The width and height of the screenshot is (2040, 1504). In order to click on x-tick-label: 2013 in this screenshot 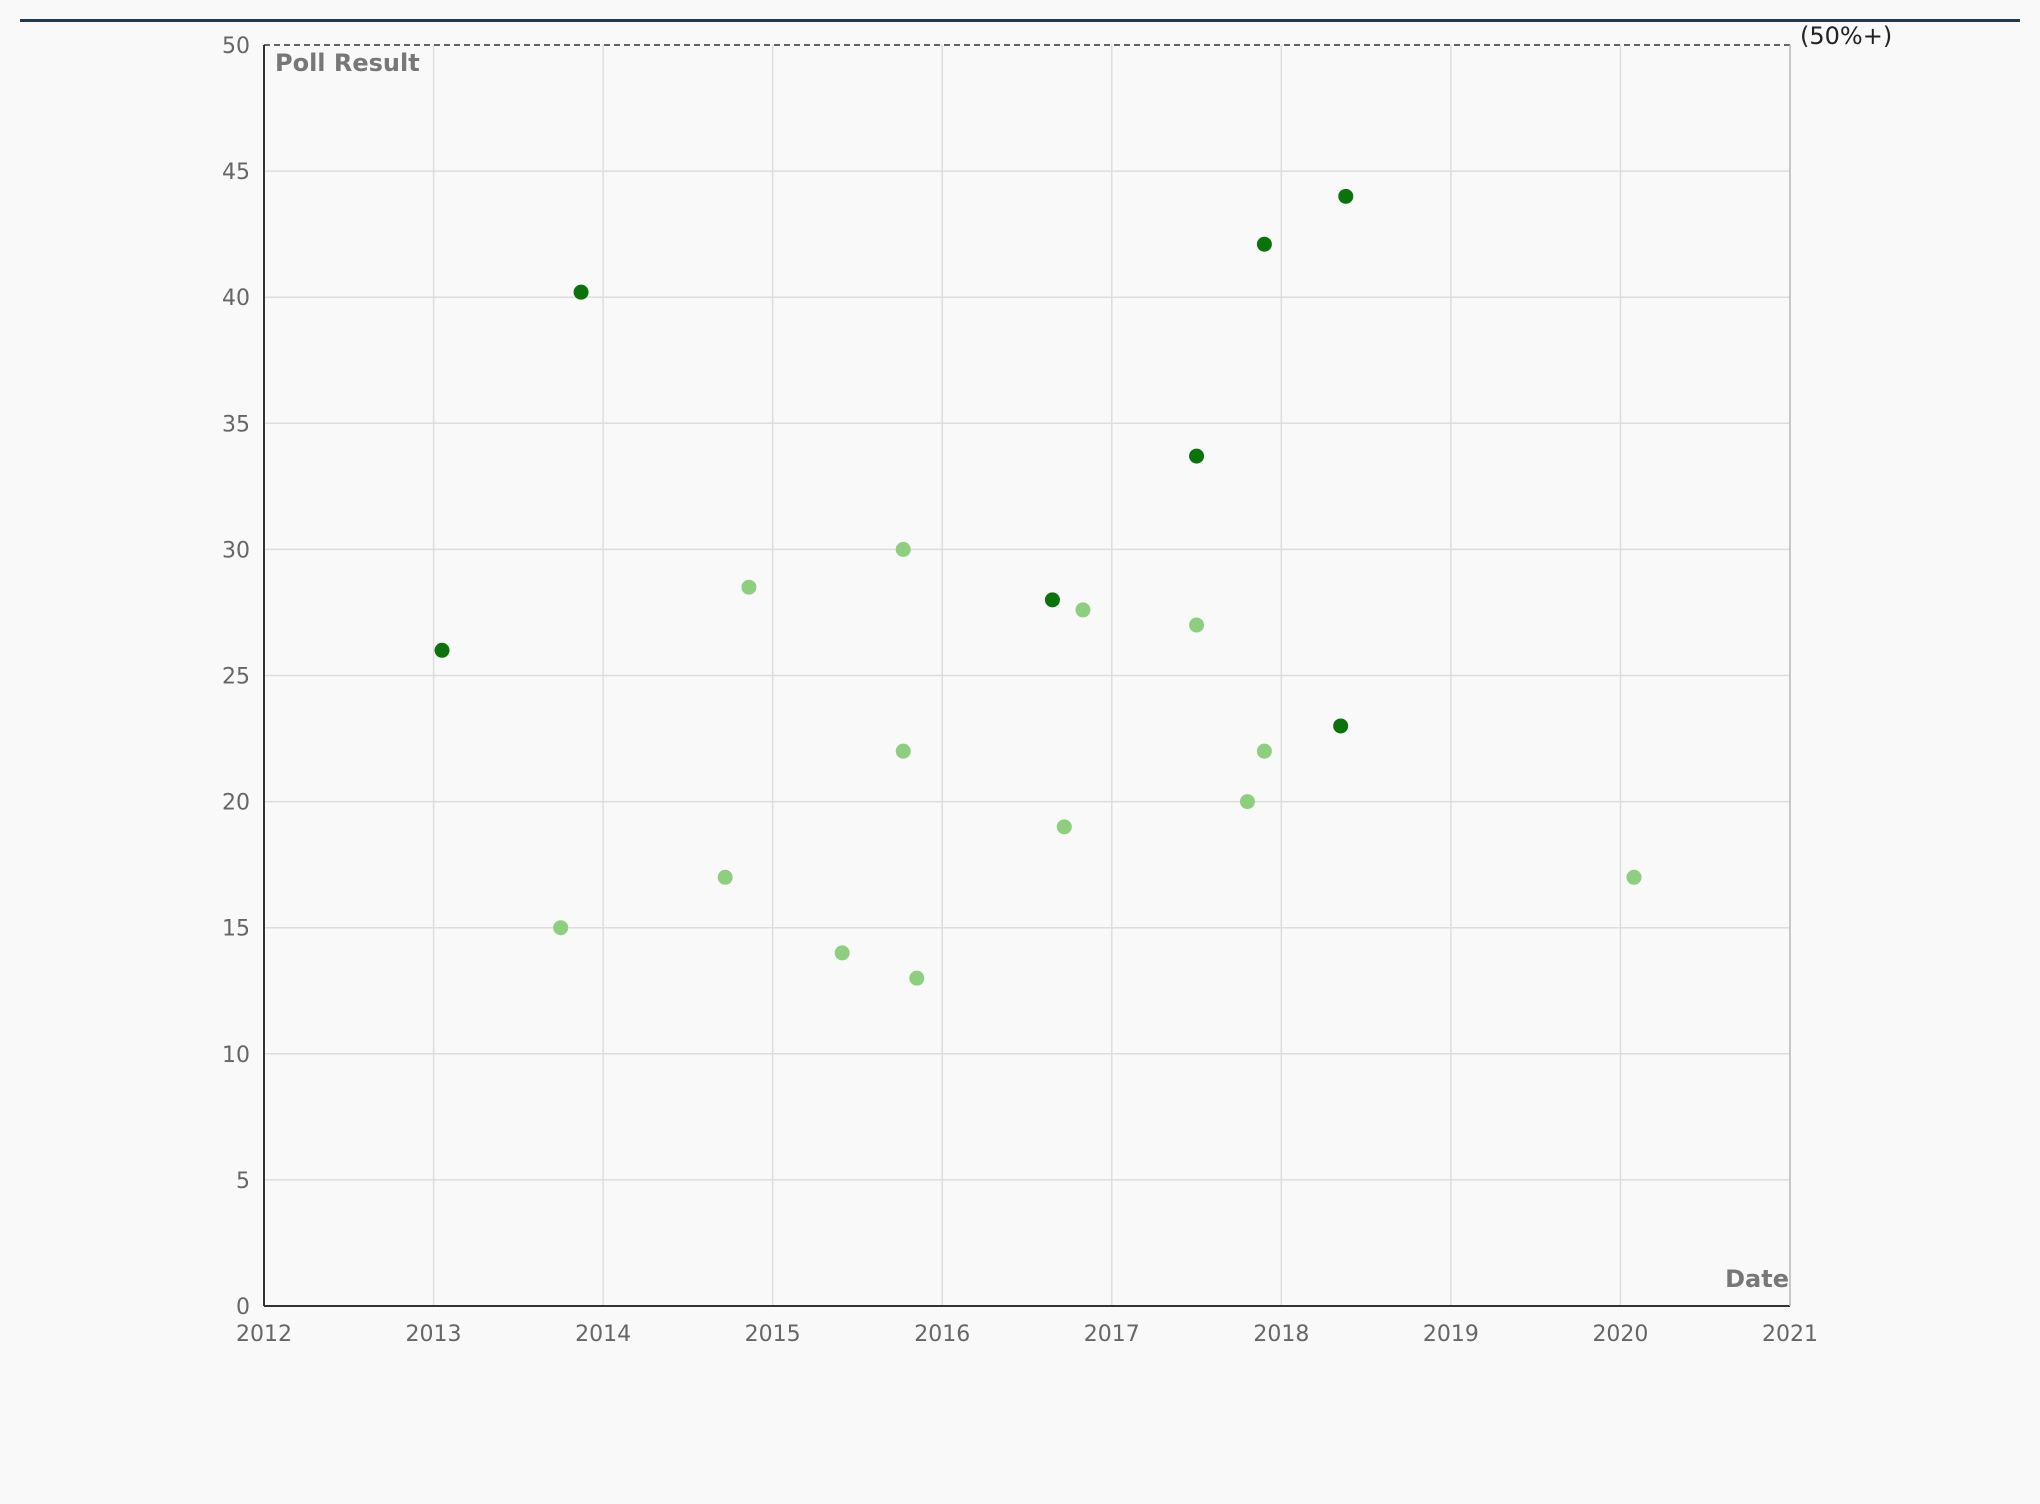, I will do `click(434, 1334)`.